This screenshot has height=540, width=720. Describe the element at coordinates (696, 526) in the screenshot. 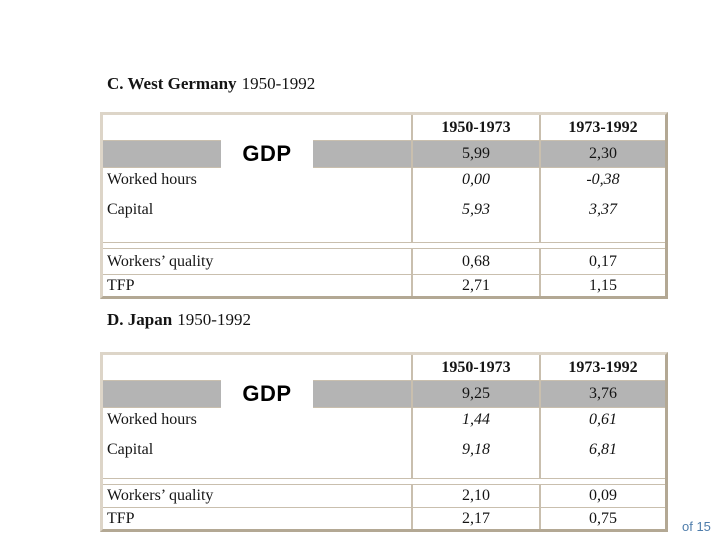

I see `slide-page-number: of 15` at that location.